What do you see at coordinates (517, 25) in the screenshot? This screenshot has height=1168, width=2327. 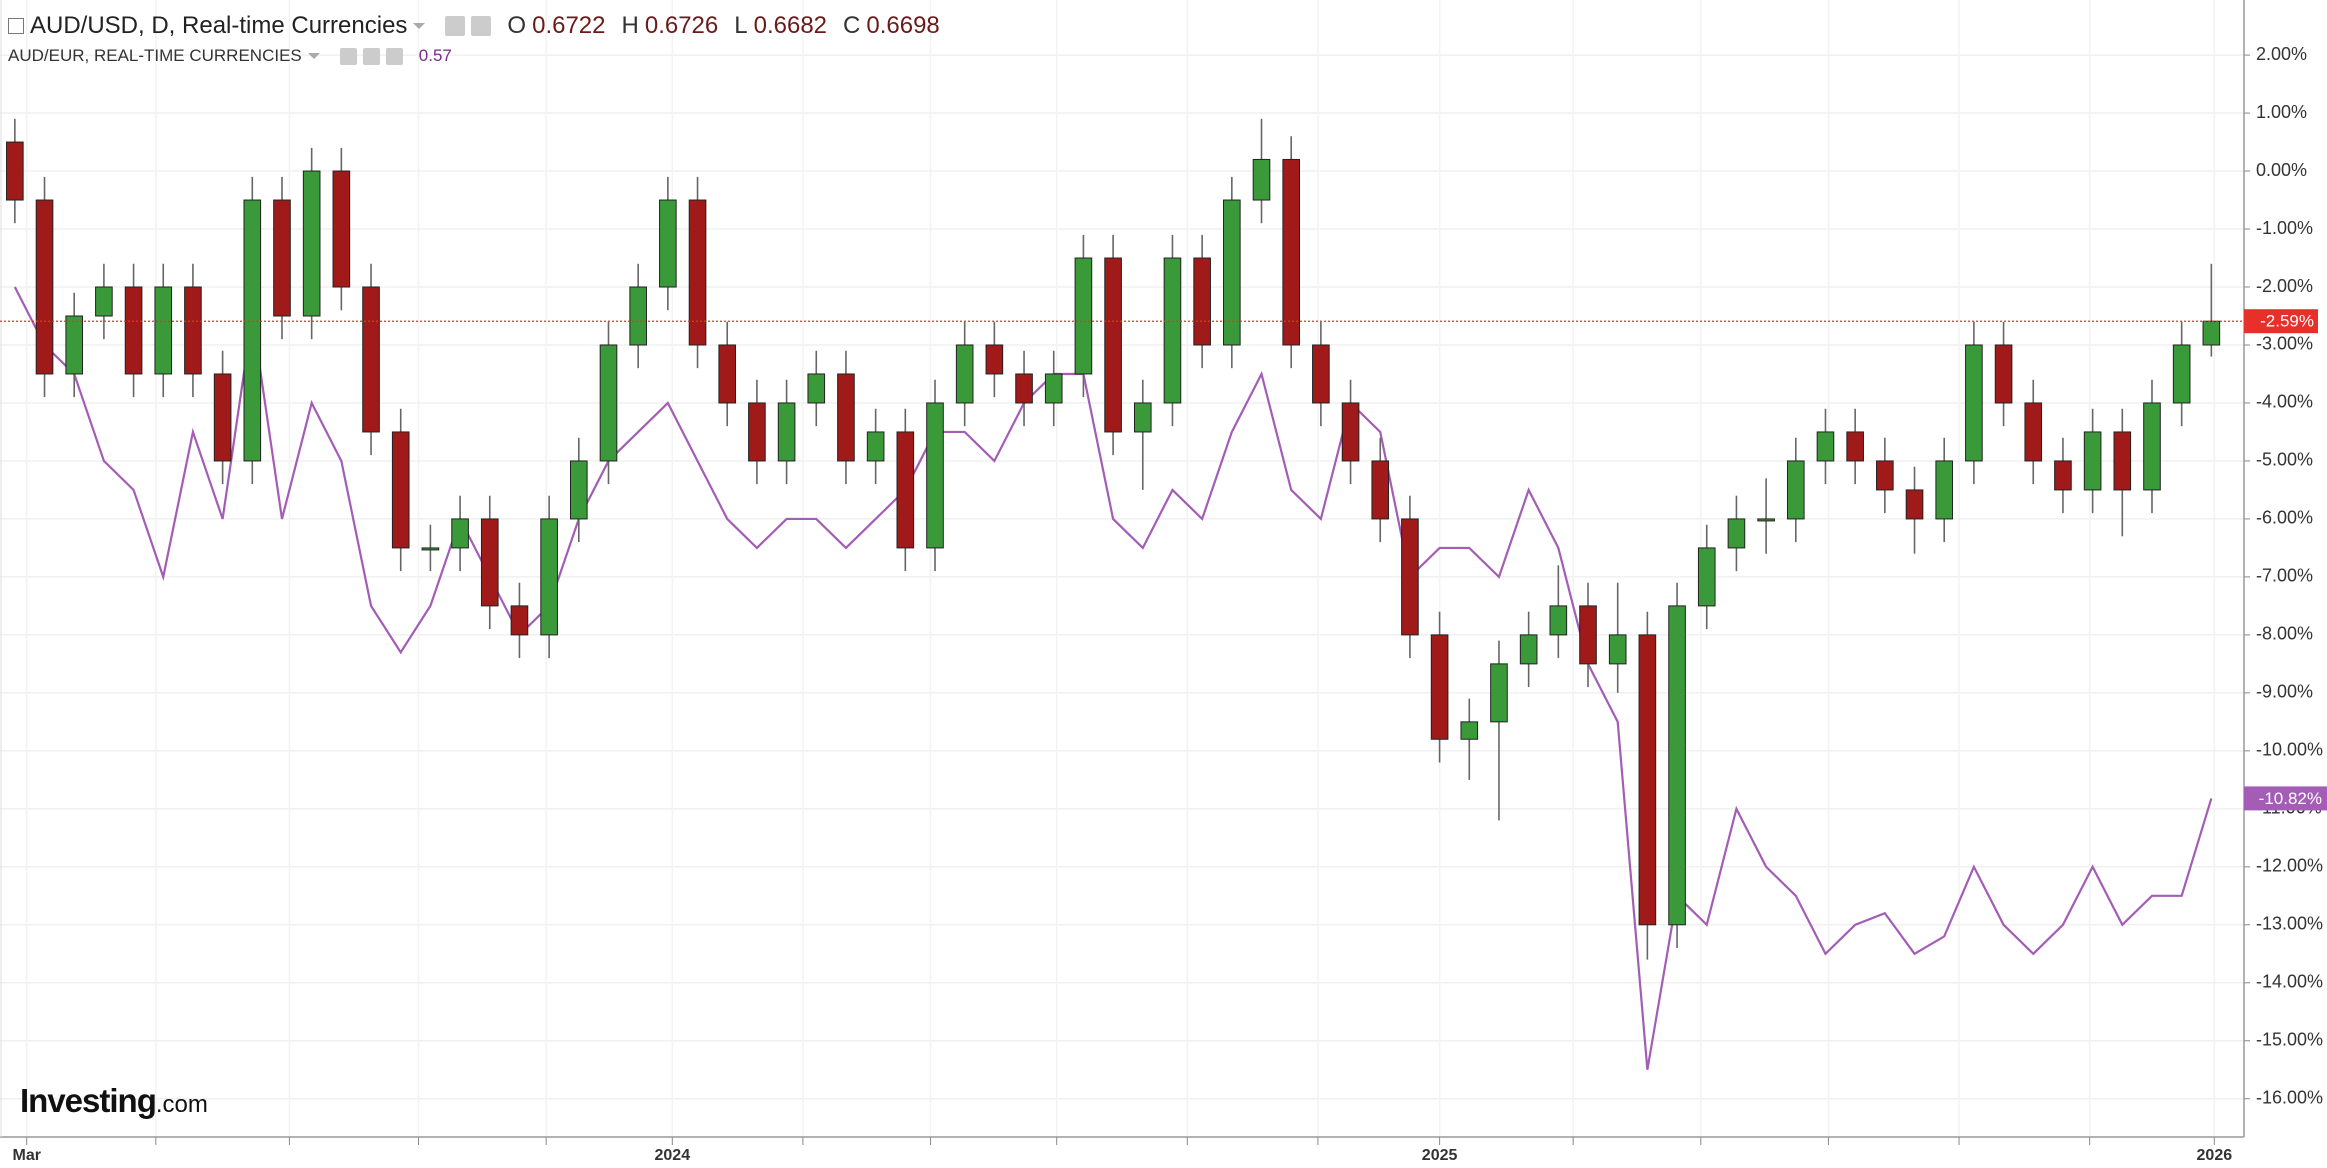 I see `ohlc-label: O` at bounding box center [517, 25].